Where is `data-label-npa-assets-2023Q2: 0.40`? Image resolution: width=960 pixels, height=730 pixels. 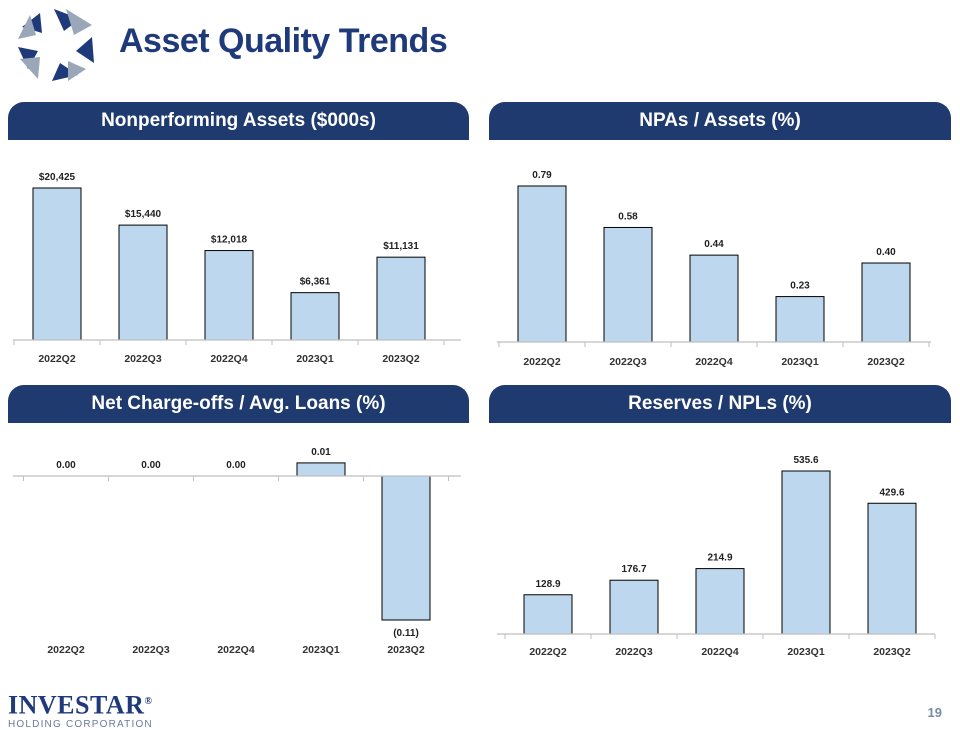
data-label-npa-assets-2023Q2: 0.40 is located at coordinates (886, 252).